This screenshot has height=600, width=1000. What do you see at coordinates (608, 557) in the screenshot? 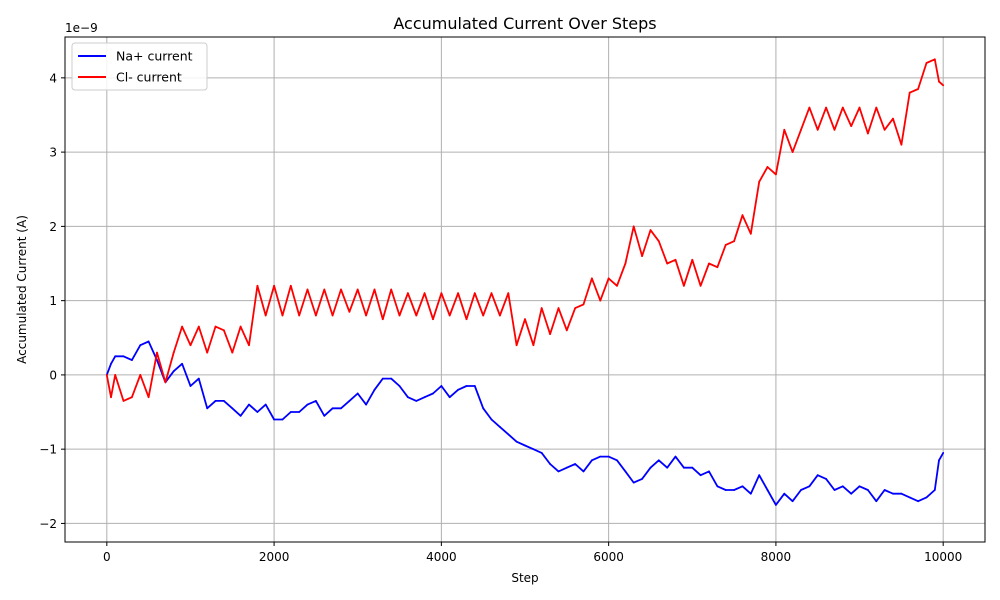
I see `x-tick-label: 6000` at bounding box center [608, 557].